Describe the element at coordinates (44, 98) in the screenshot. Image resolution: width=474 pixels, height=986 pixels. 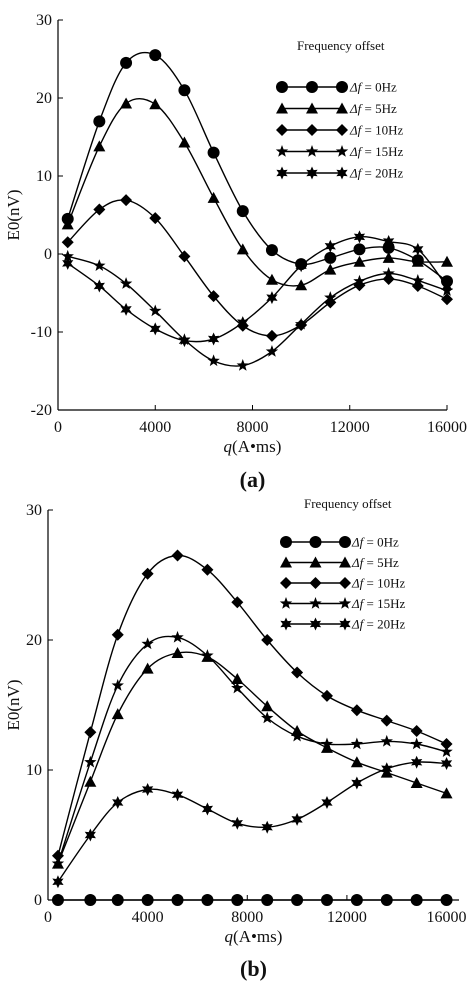
I see `y-tick-label: 20` at that location.